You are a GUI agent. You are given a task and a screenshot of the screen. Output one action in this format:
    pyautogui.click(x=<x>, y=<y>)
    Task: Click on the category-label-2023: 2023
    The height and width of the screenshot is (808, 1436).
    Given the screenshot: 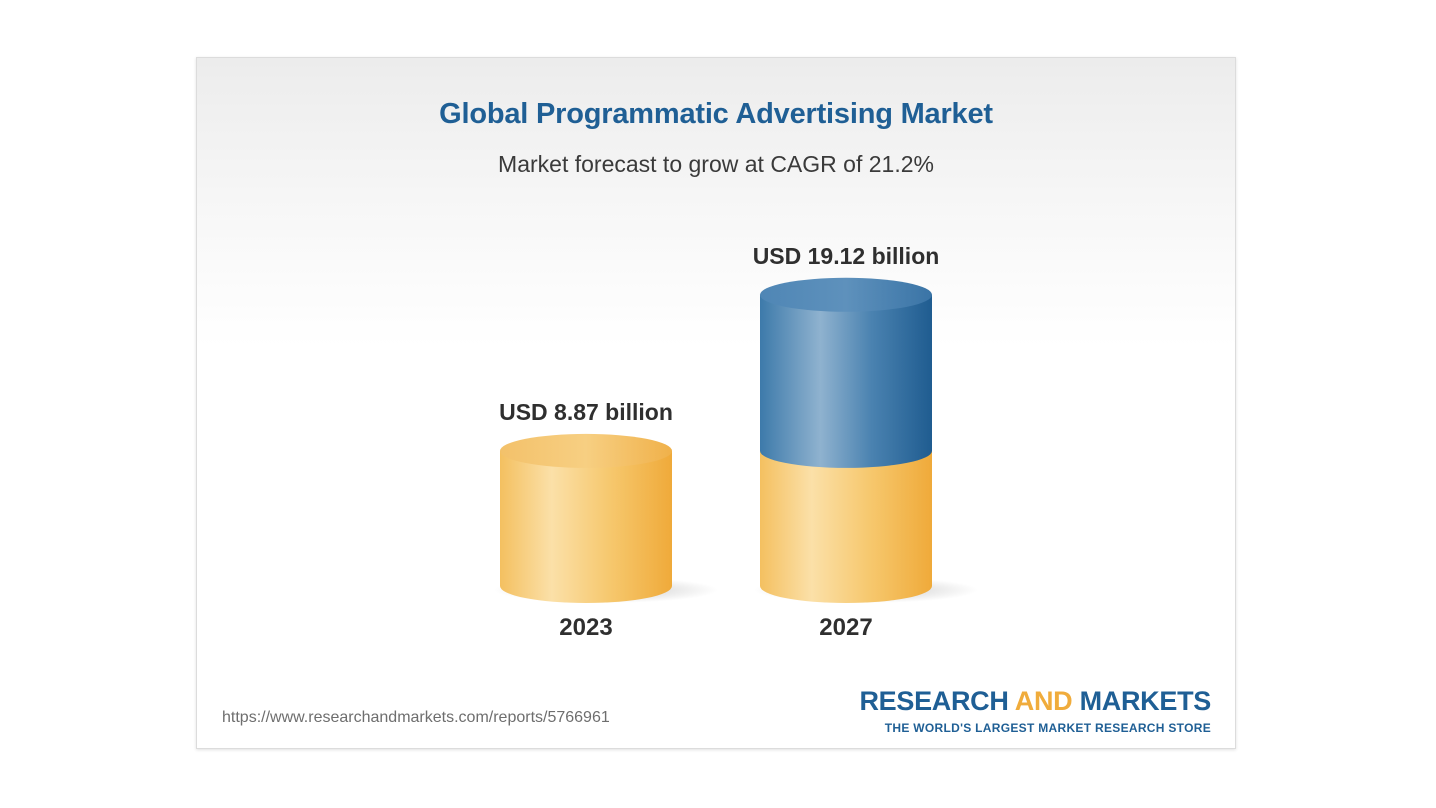 What is the action you would take?
    pyautogui.click(x=585, y=627)
    